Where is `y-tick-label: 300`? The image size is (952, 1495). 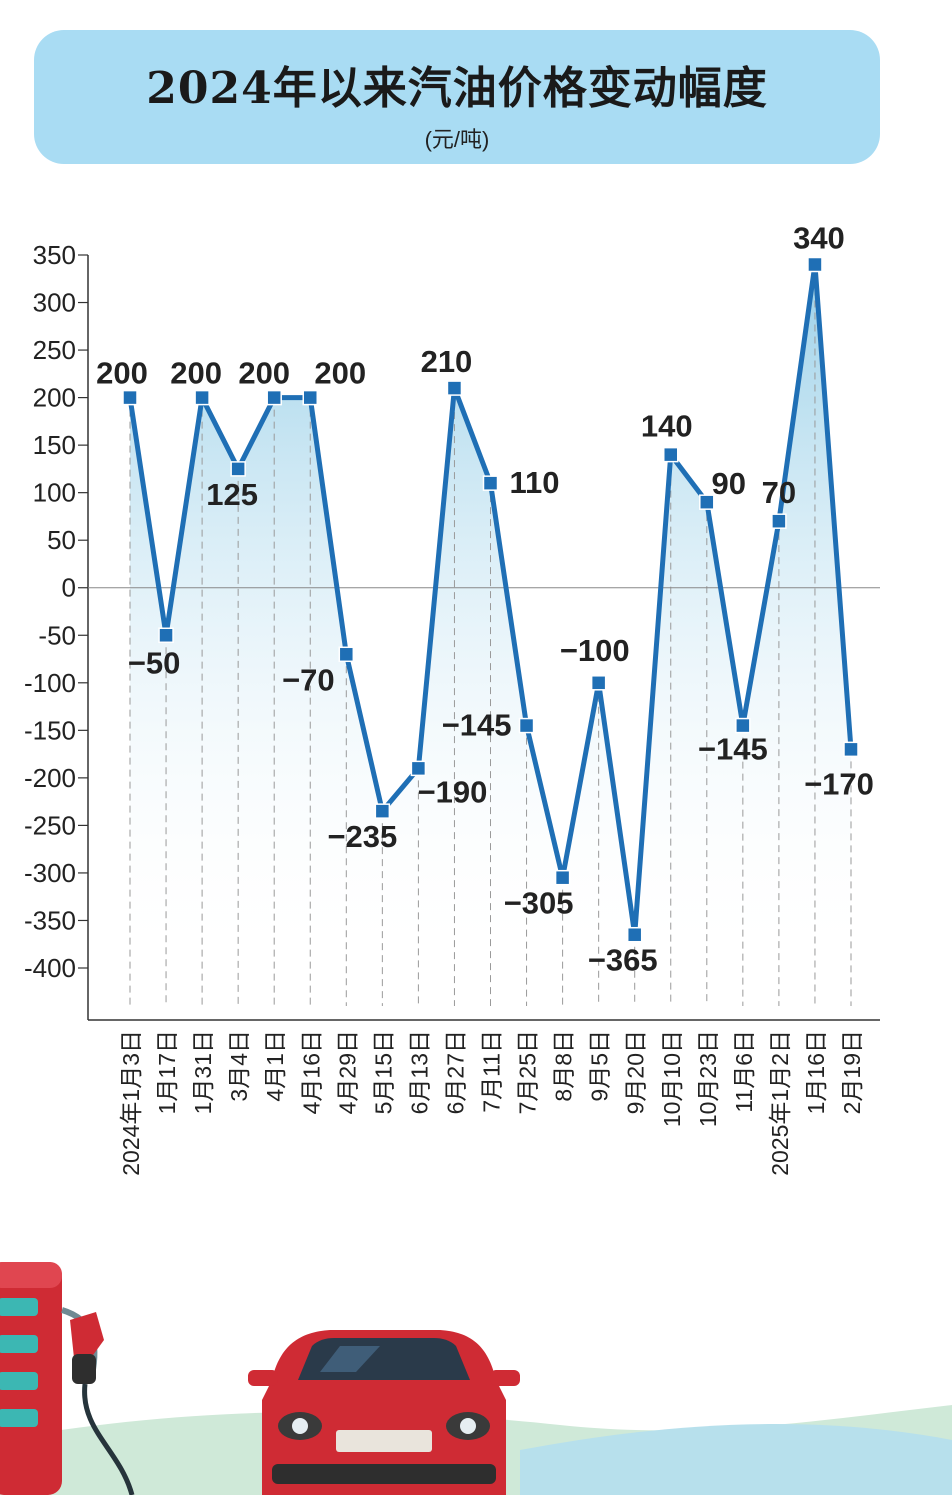 y-tick-label: 300 is located at coordinates (54, 303).